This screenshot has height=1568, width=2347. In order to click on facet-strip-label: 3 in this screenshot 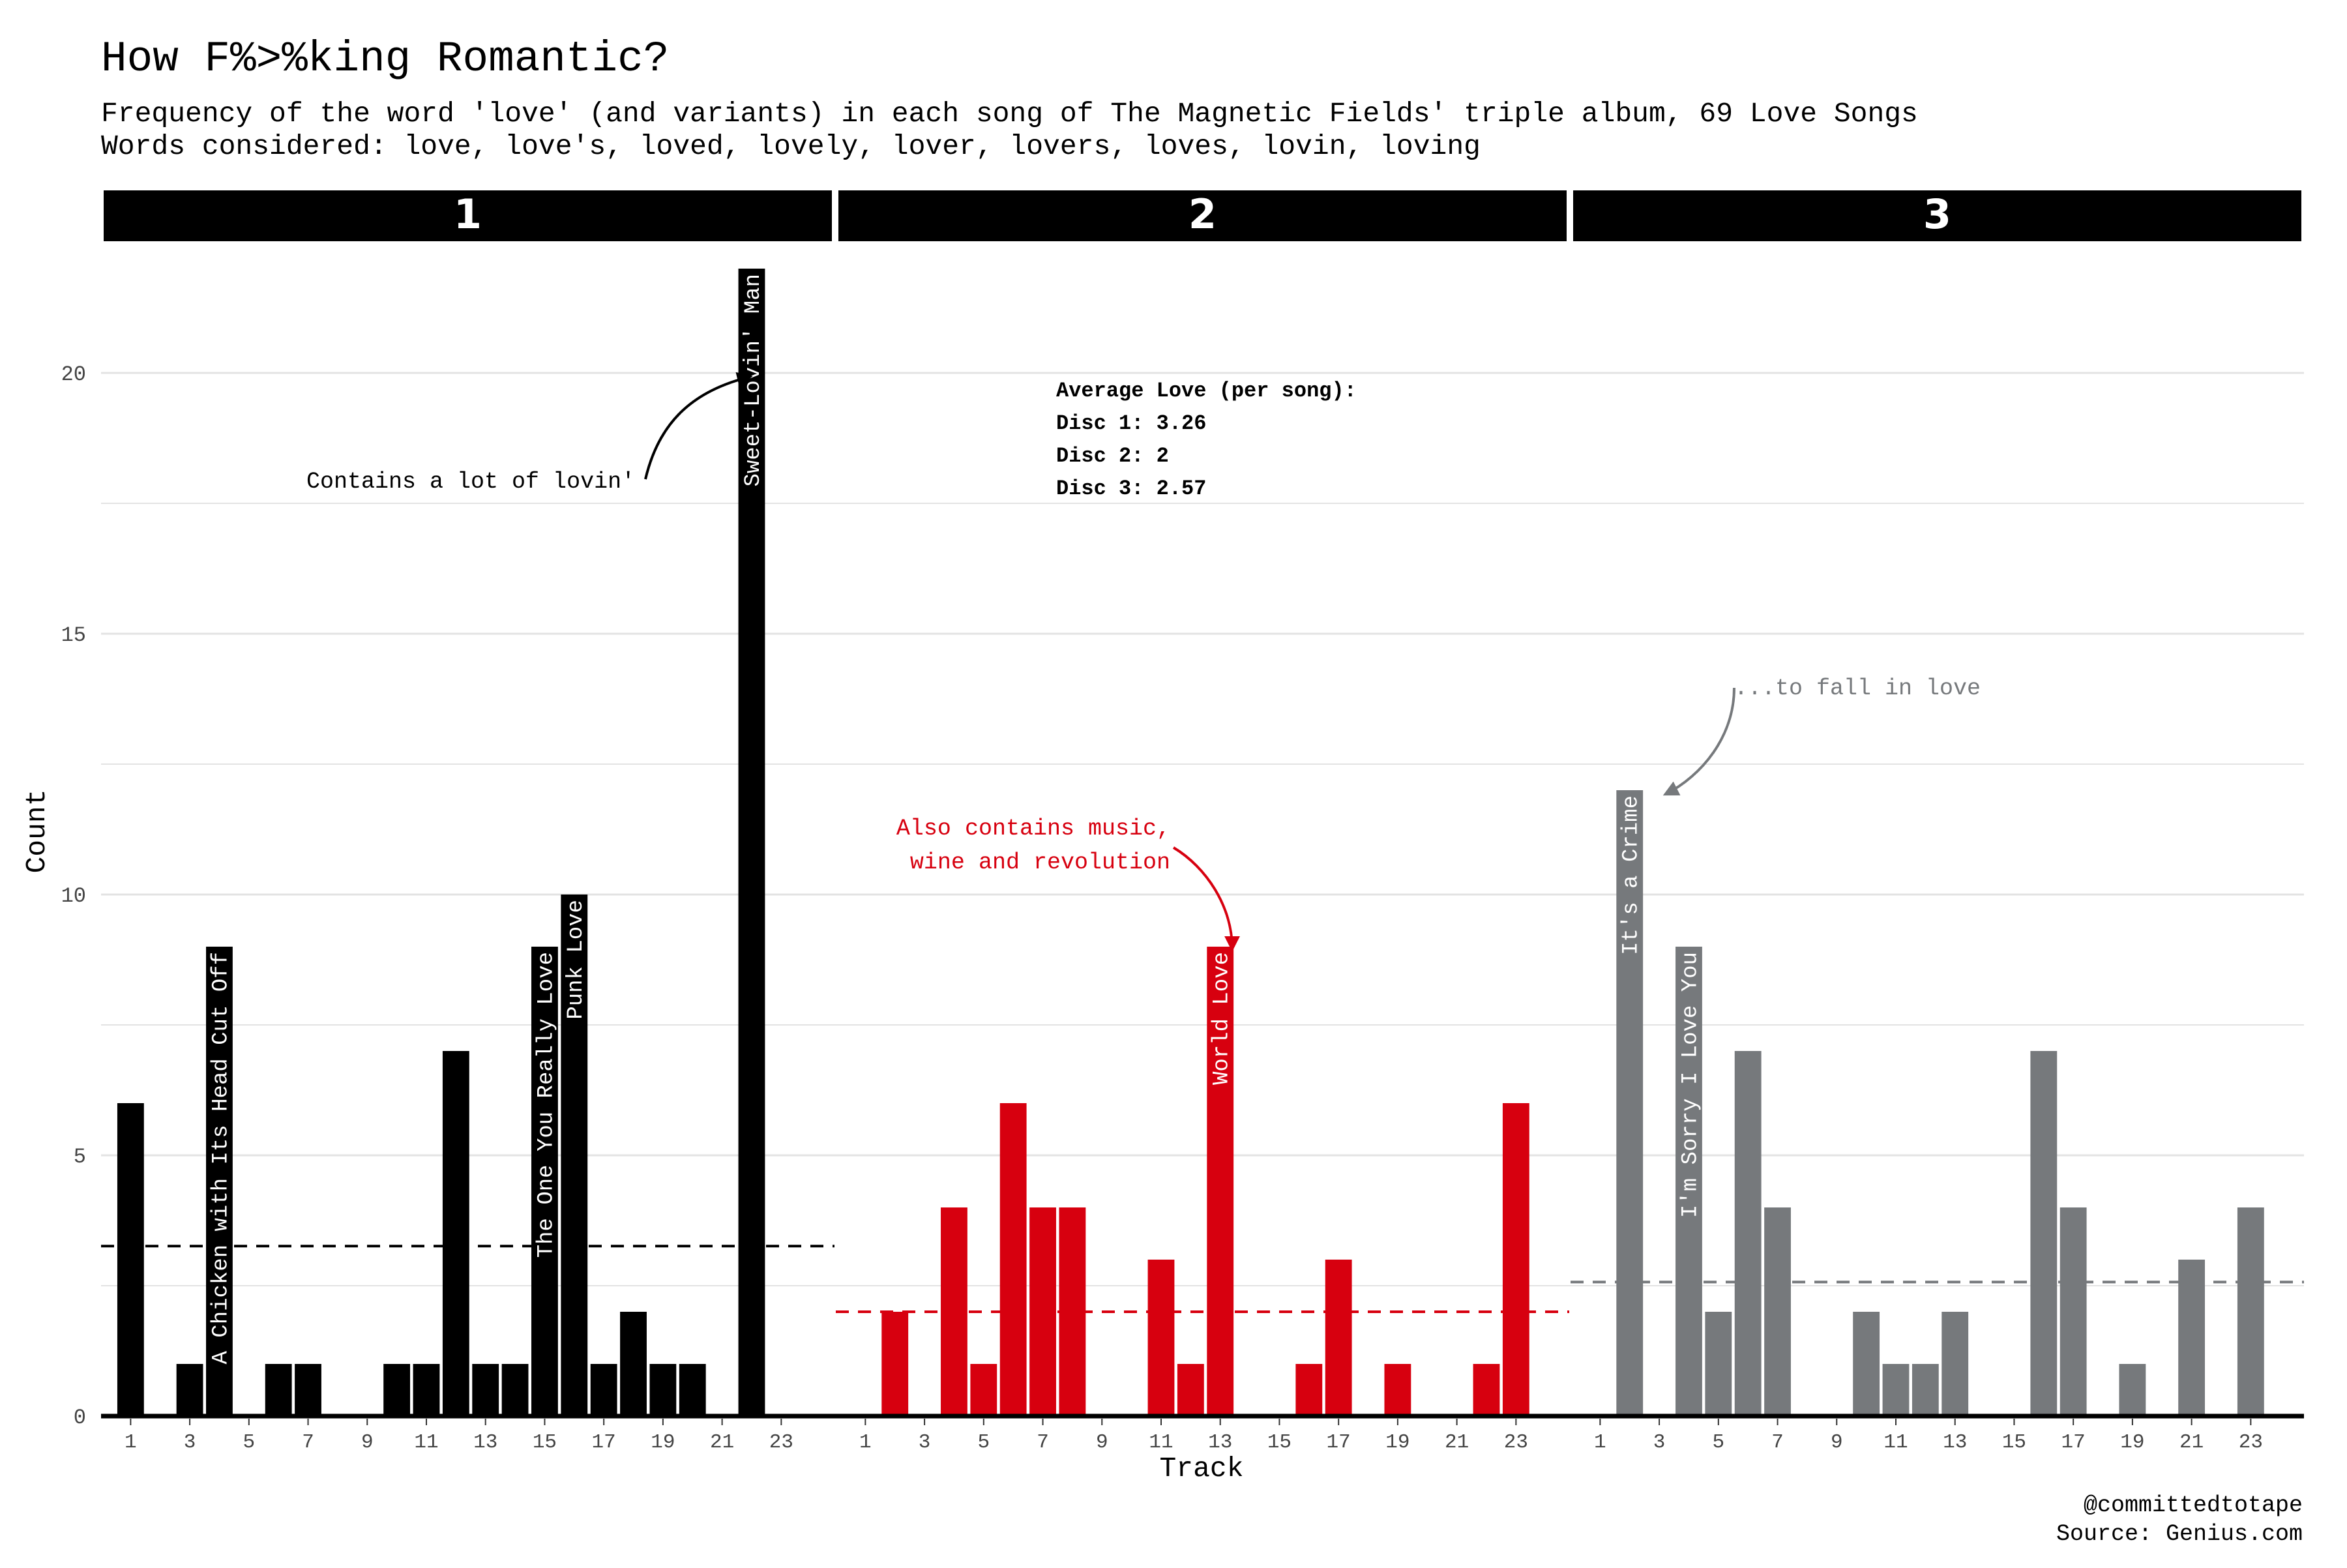, I will do `click(1937, 214)`.